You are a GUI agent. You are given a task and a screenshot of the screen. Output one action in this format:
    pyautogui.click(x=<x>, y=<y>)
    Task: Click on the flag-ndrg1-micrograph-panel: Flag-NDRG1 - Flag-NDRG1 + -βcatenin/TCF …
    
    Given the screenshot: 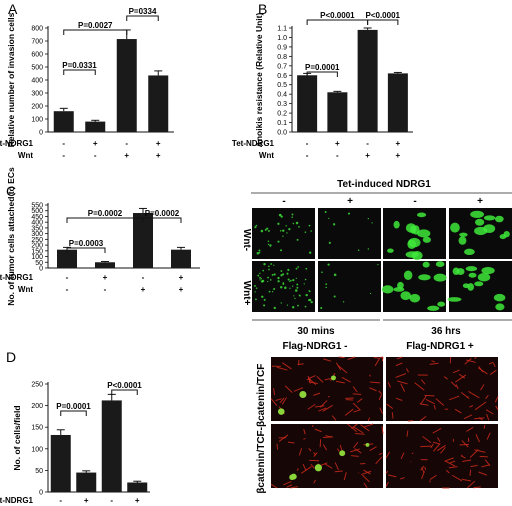 What is the action you would take?
    pyautogui.click(x=377, y=417)
    